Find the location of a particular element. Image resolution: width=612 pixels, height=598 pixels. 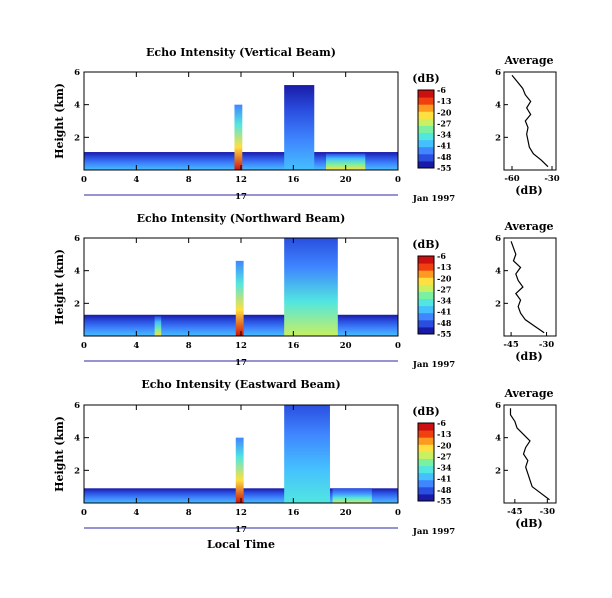

x-axis-label: Local Time is located at coordinates (241, 544).